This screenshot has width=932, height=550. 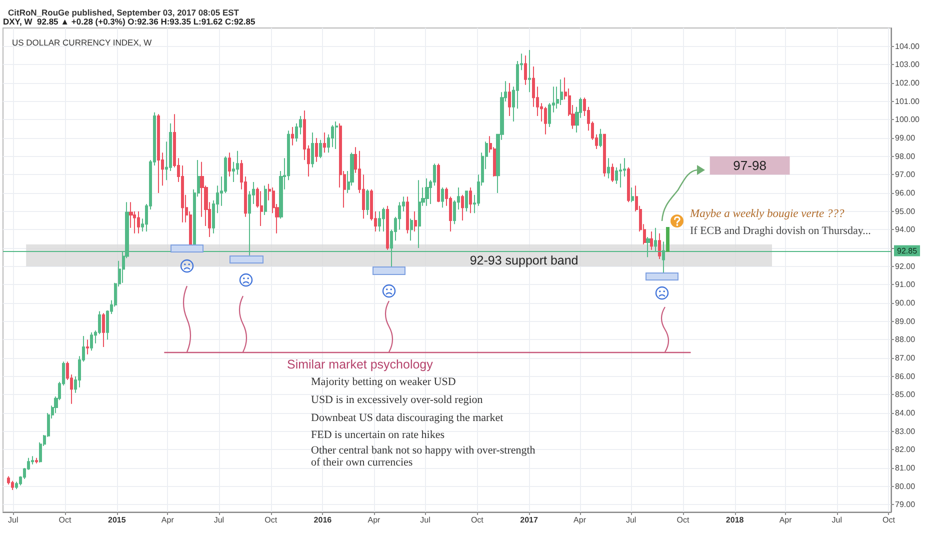 I want to click on y-tick-label: 86.00, so click(x=905, y=376).